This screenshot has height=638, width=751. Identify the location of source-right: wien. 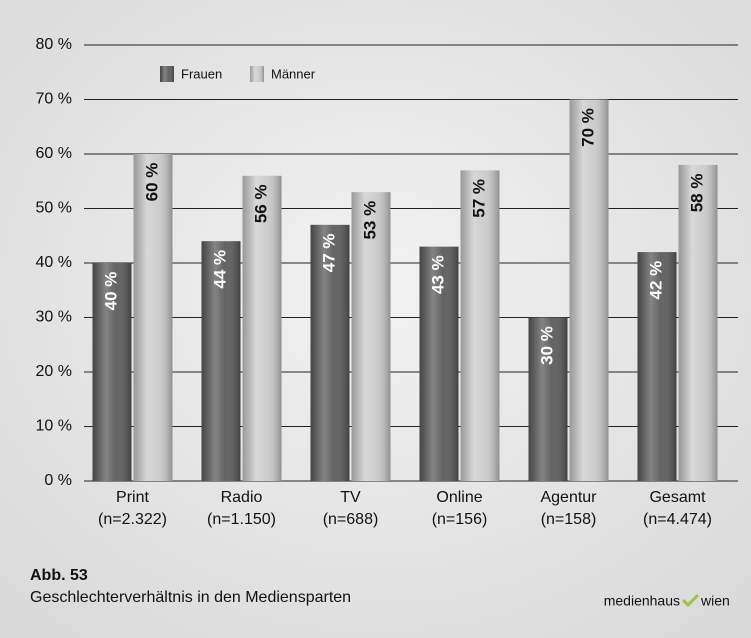
(715, 601).